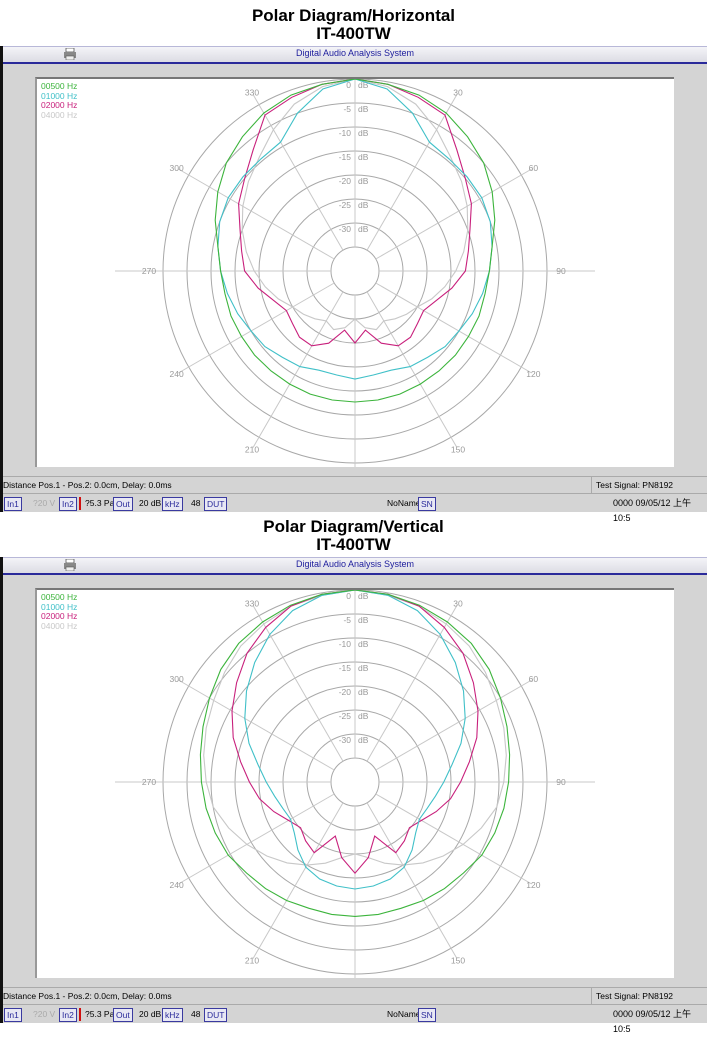 The width and height of the screenshot is (707, 1037). Describe the element at coordinates (196, 503) in the screenshot. I see `khz-value: 48` at that location.